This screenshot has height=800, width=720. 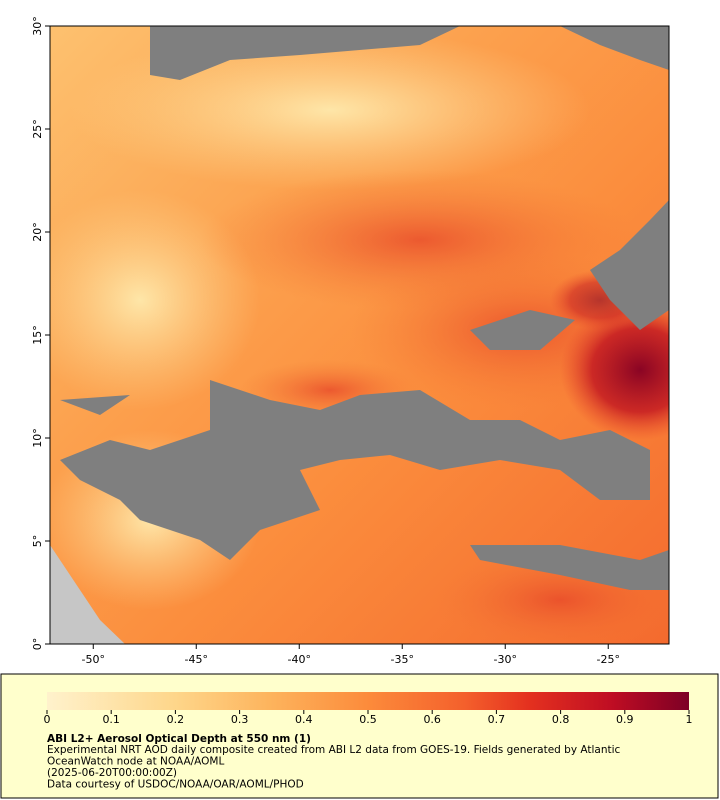 I want to click on colorbar-tick-label: 0.8, so click(x=561, y=719).